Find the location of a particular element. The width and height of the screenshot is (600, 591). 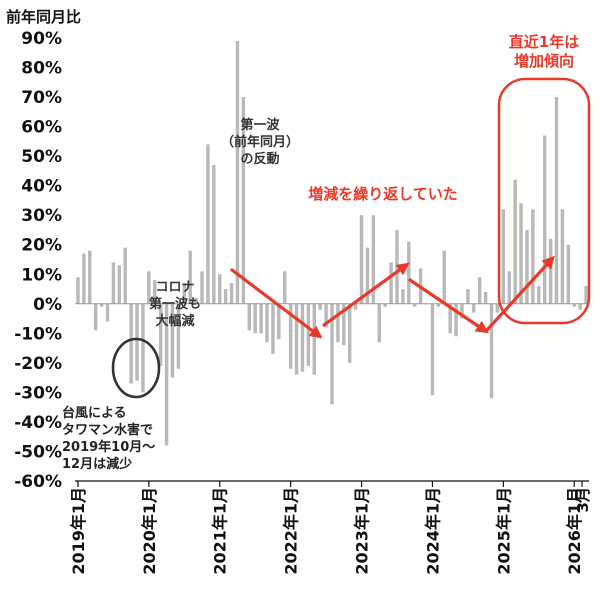

y-tick-label: 40% is located at coordinates (41, 187).